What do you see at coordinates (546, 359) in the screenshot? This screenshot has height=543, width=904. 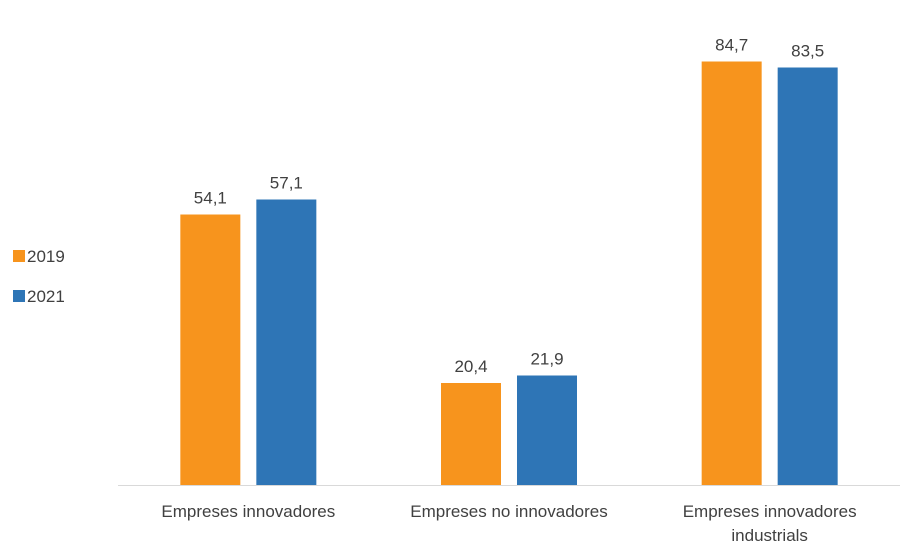 I see `data-label-2021-1: 21,9` at bounding box center [546, 359].